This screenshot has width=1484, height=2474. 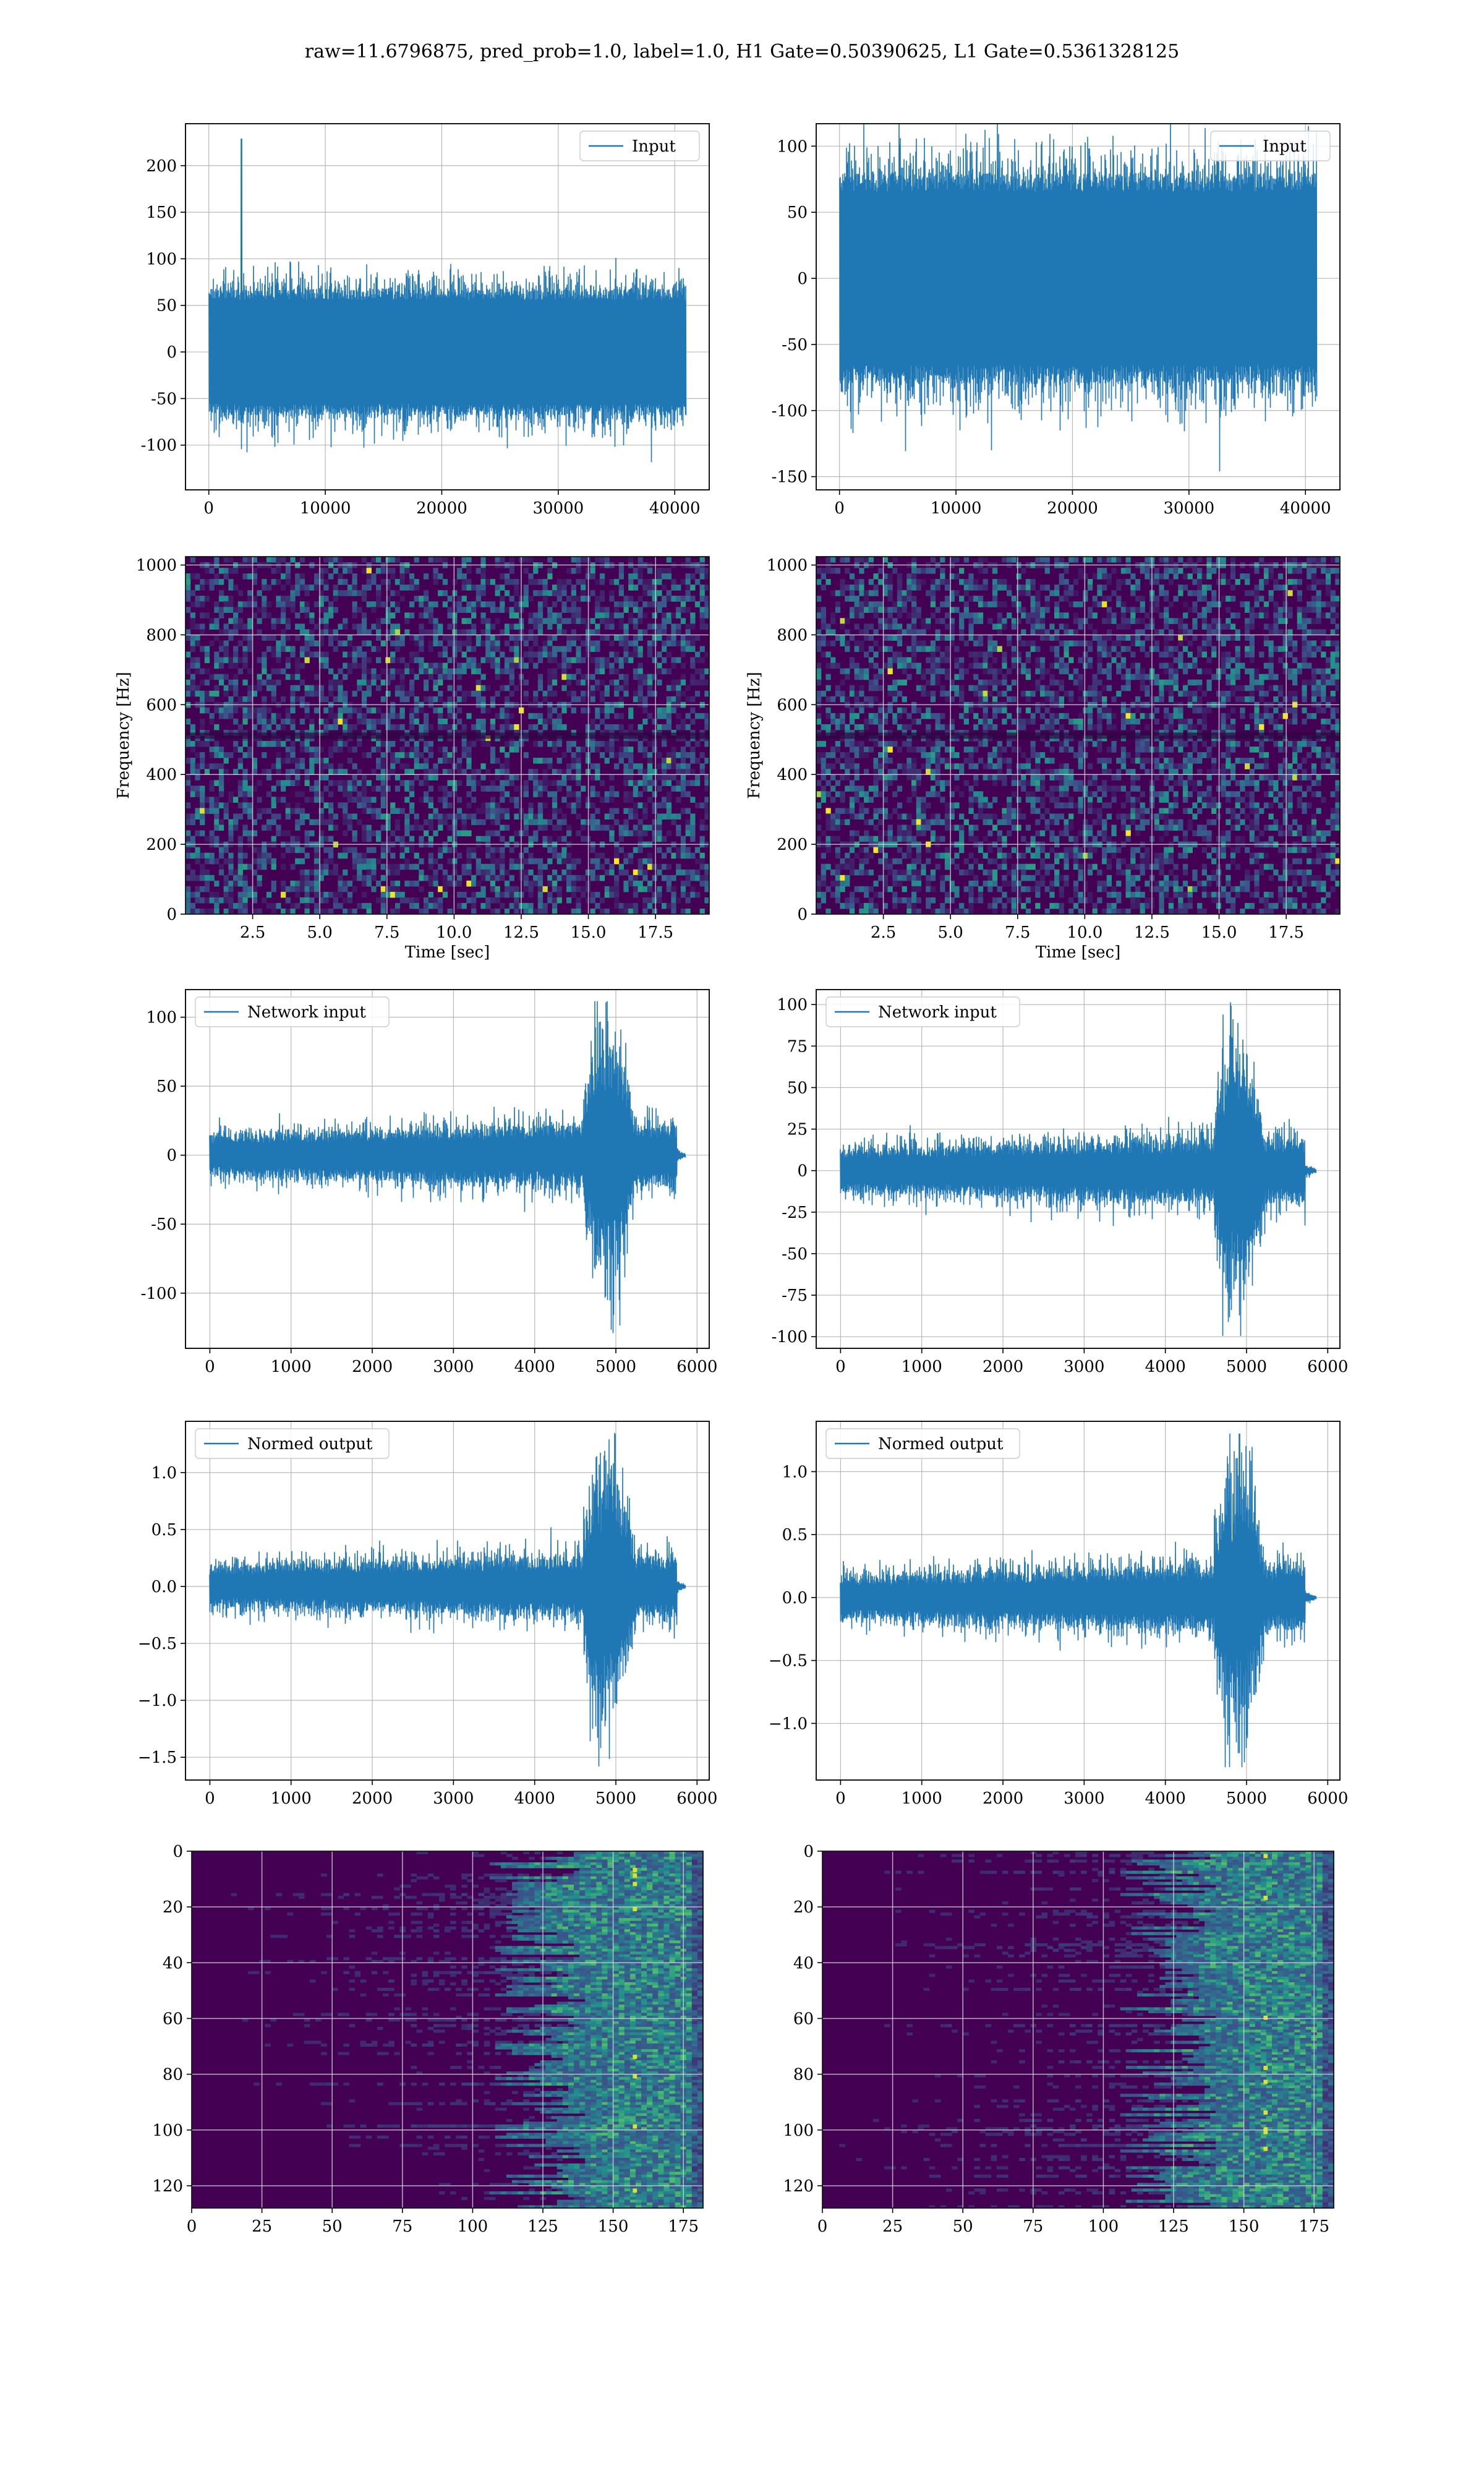 I want to click on x-tick-label: 7.5, so click(x=386, y=932).